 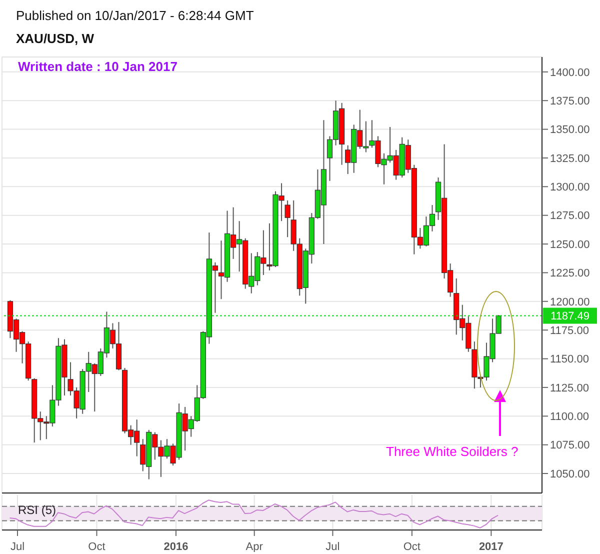 What do you see at coordinates (135, 15) in the screenshot?
I see `chart-subtitle: Published on 10/Jan/2017 - 6:28:44 GMT` at bounding box center [135, 15].